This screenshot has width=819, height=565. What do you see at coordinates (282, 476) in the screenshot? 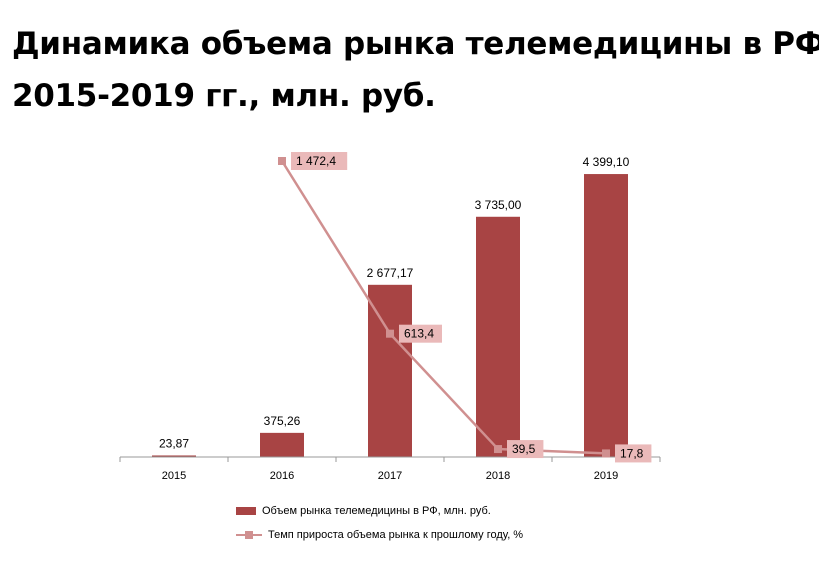
I see `x-tick-label-2016: 2016` at bounding box center [282, 476].